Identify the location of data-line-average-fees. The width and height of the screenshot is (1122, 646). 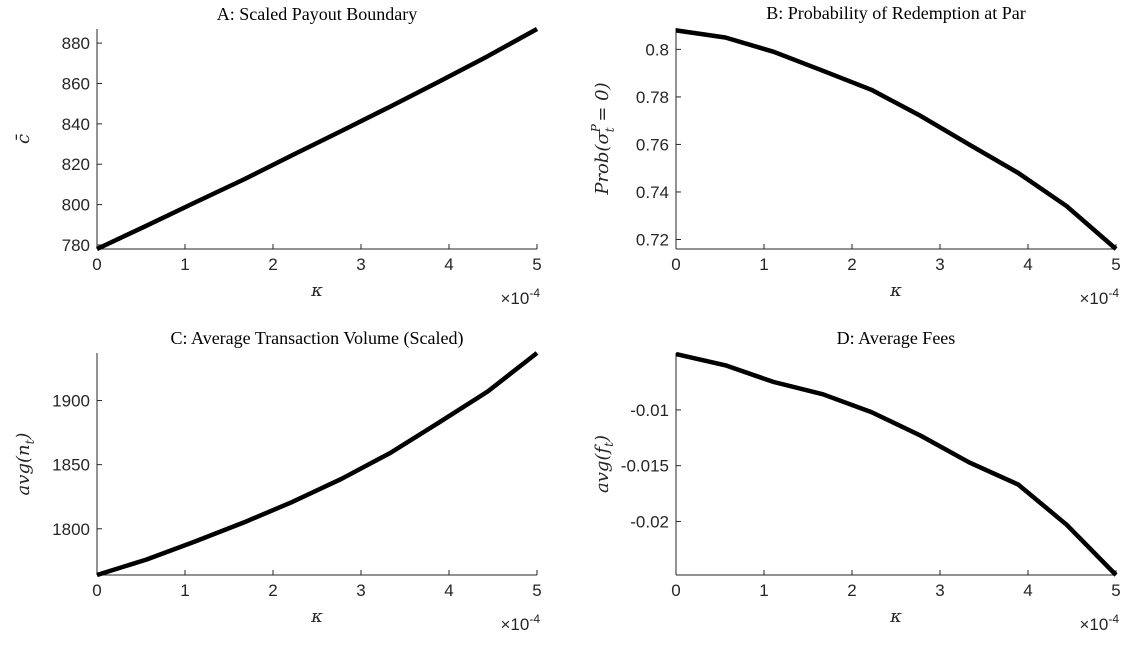
(896, 464).